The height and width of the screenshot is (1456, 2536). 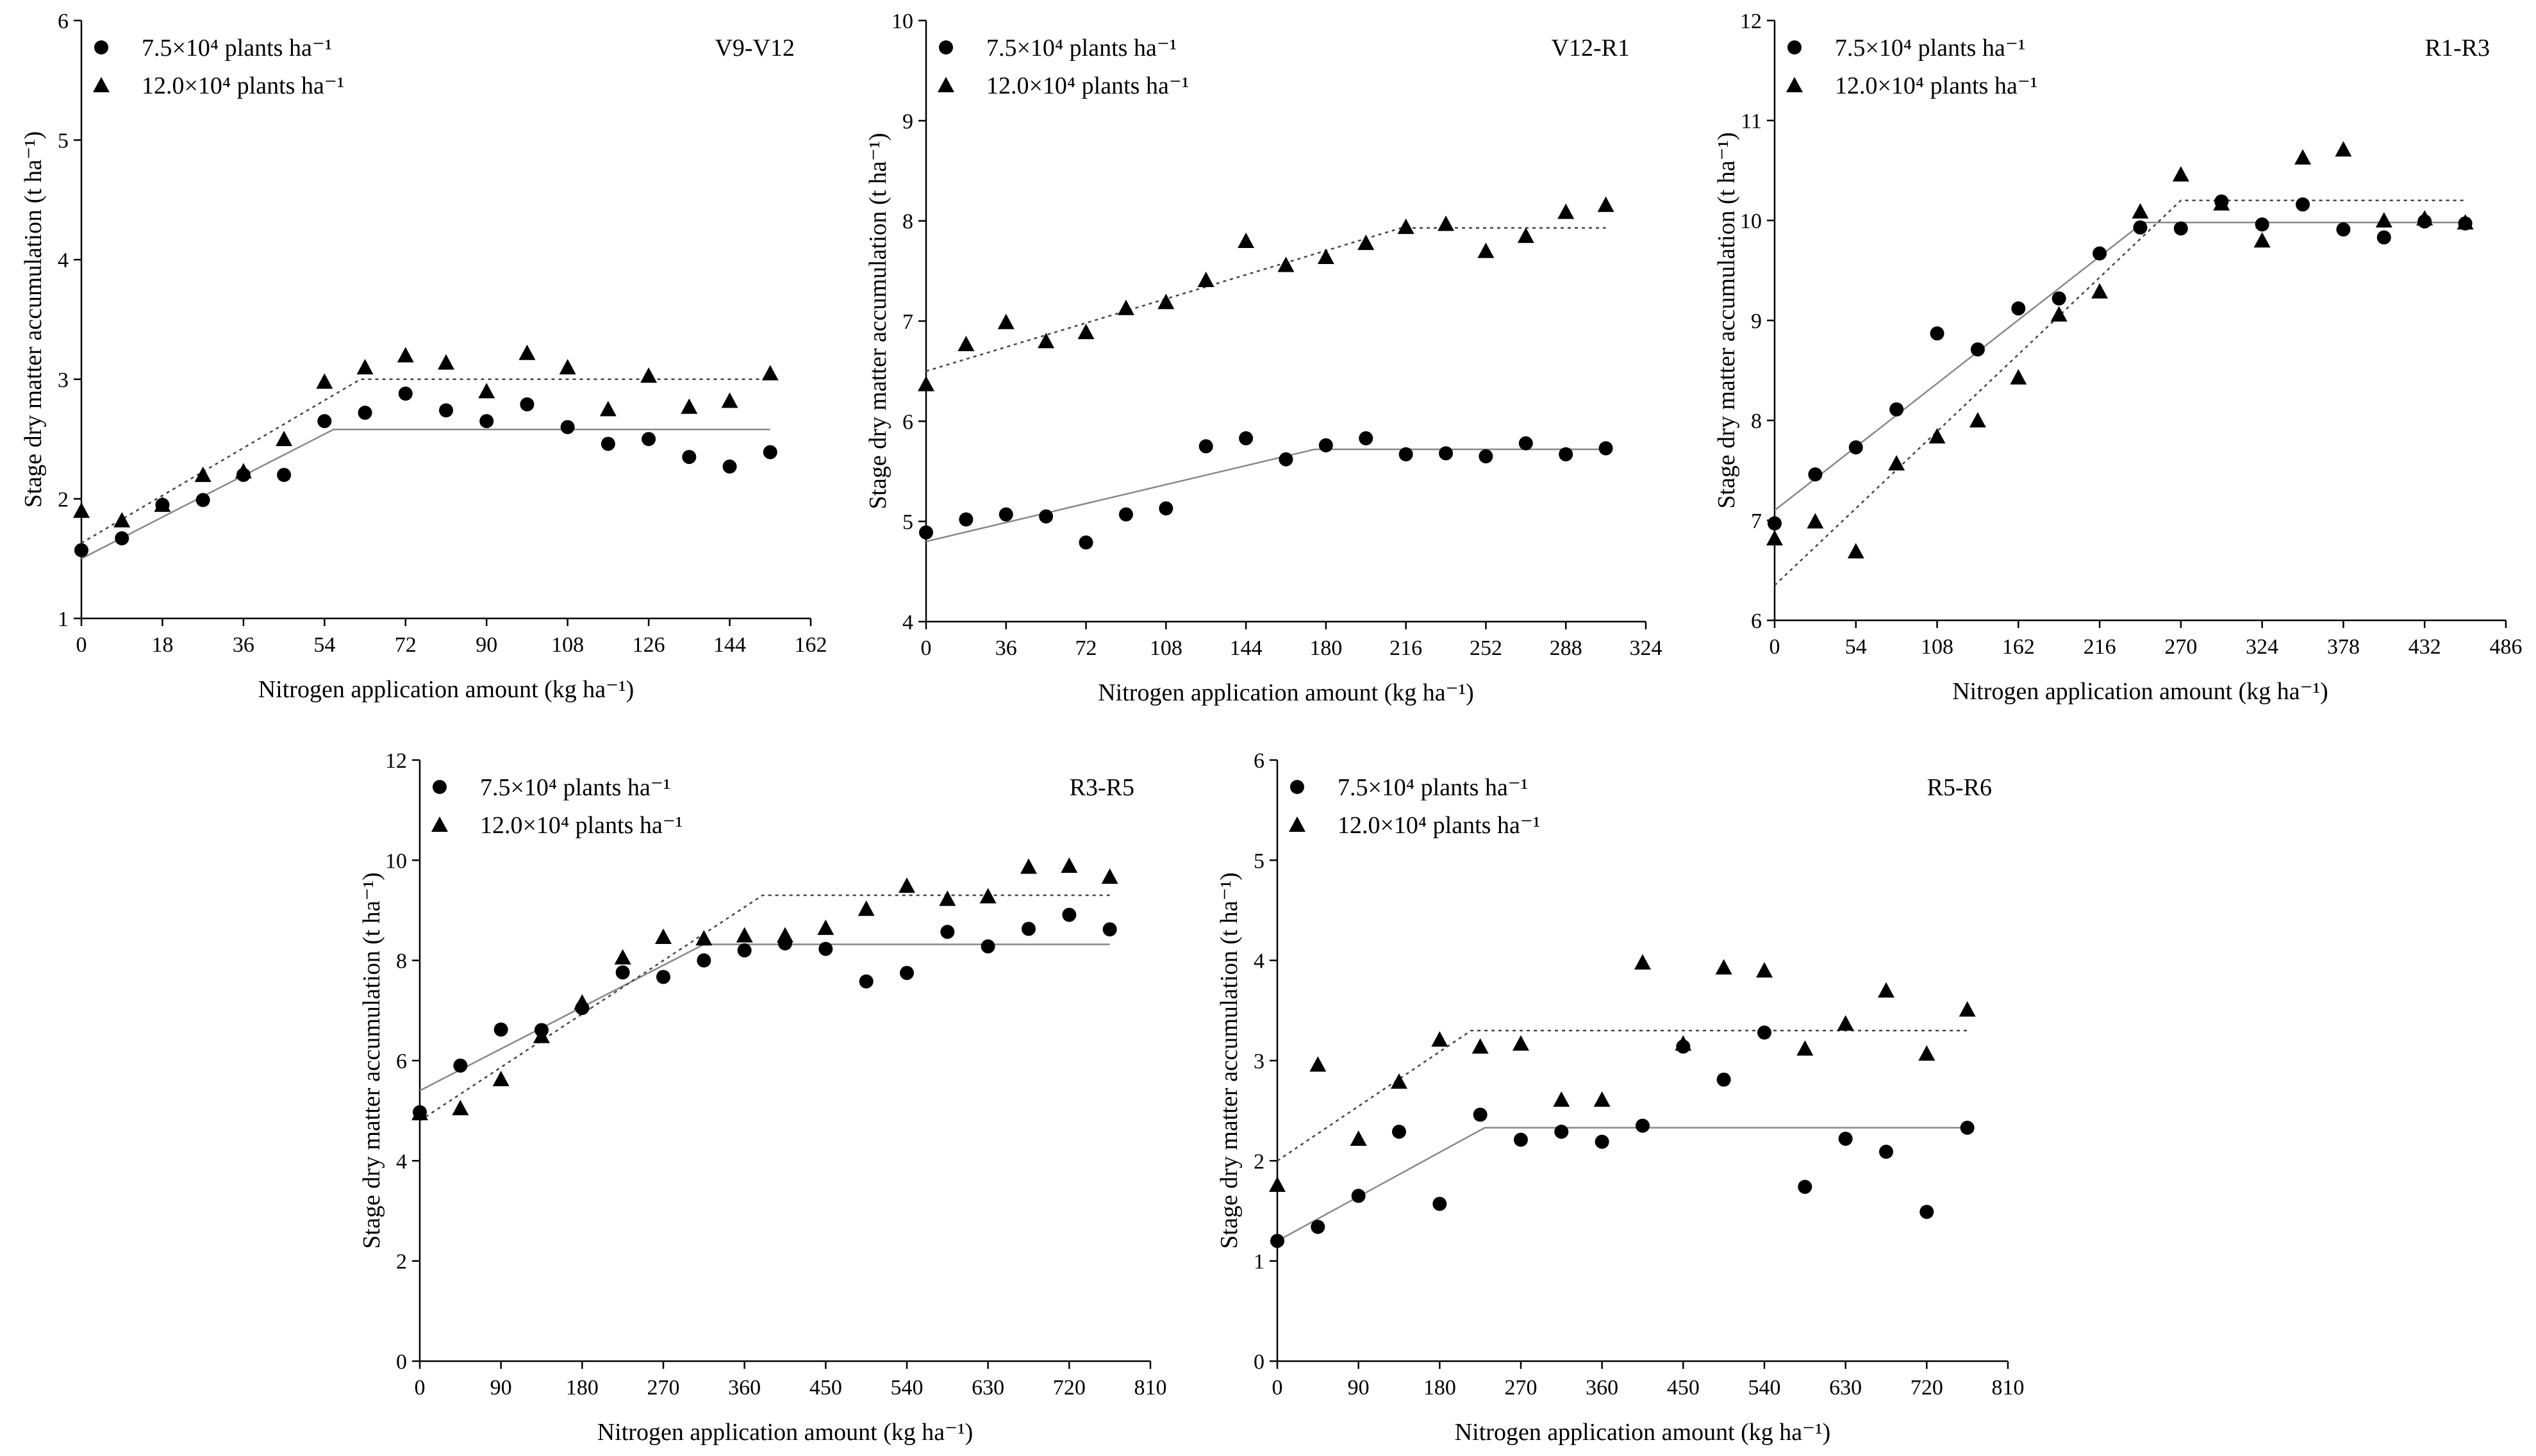 I want to click on x-tick-label: 630, so click(x=988, y=1388).